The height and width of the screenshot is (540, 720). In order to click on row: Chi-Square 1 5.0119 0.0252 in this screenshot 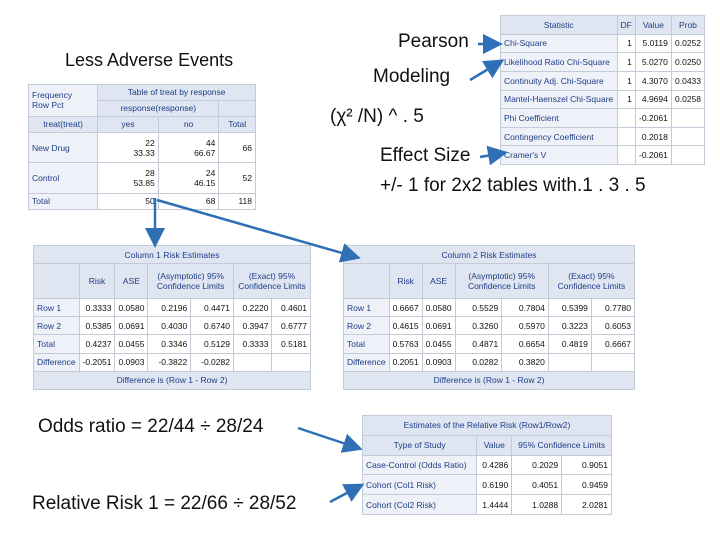, I will do `click(603, 43)`.